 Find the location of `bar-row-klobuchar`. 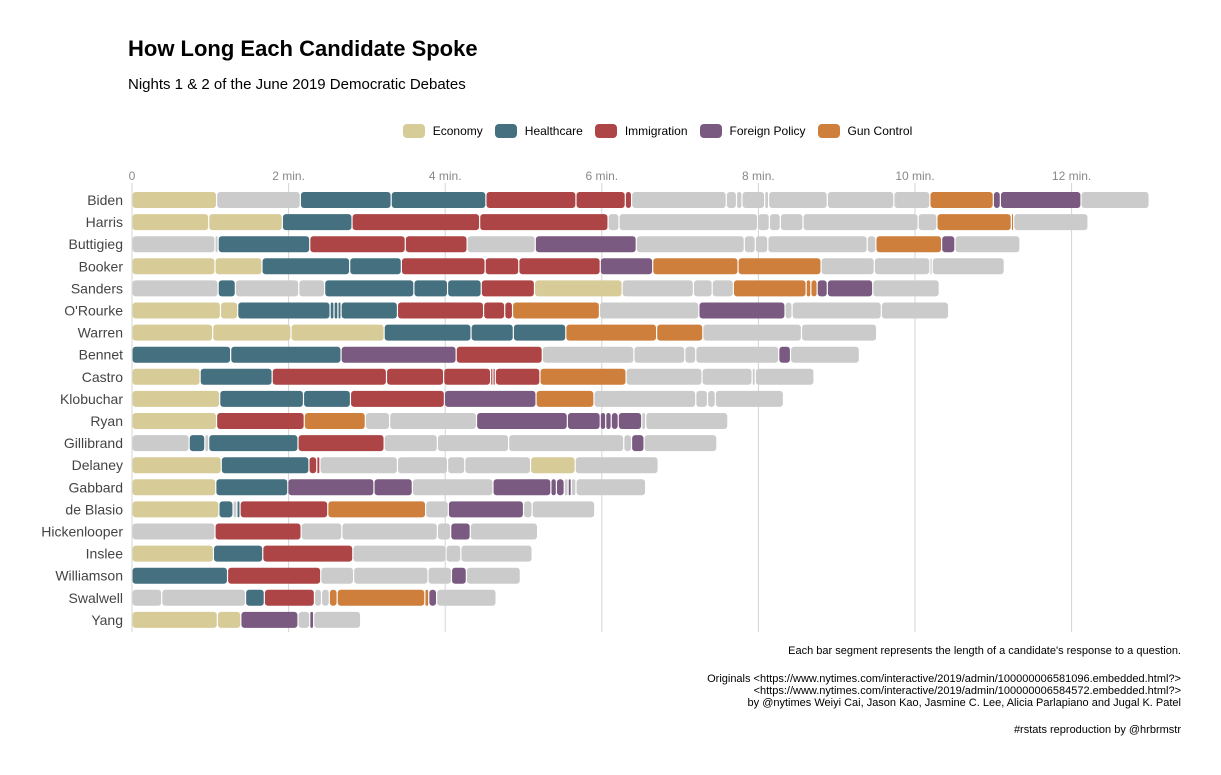

bar-row-klobuchar is located at coordinates (457, 398).